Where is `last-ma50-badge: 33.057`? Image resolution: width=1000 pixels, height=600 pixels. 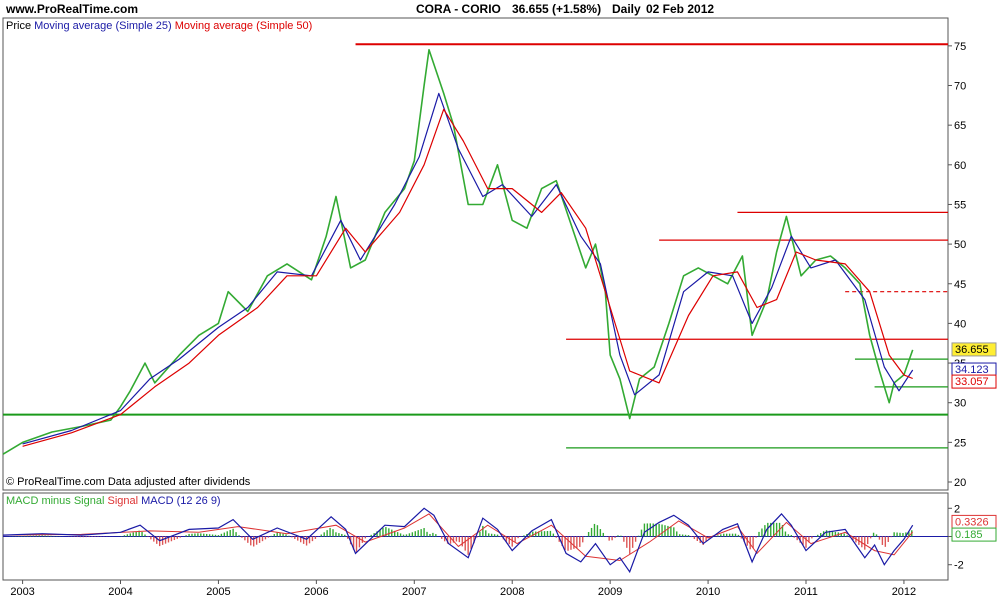 last-ma50-badge: 33.057 is located at coordinates (974, 381).